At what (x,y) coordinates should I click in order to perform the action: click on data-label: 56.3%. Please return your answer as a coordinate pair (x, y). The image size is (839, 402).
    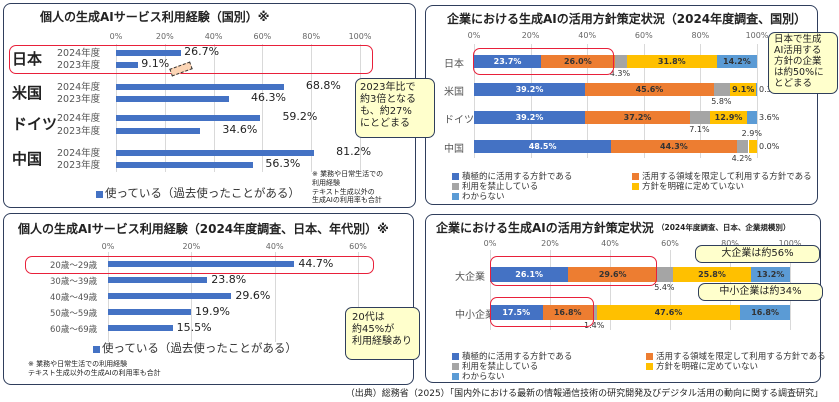
    Looking at the image, I should click on (283, 163).